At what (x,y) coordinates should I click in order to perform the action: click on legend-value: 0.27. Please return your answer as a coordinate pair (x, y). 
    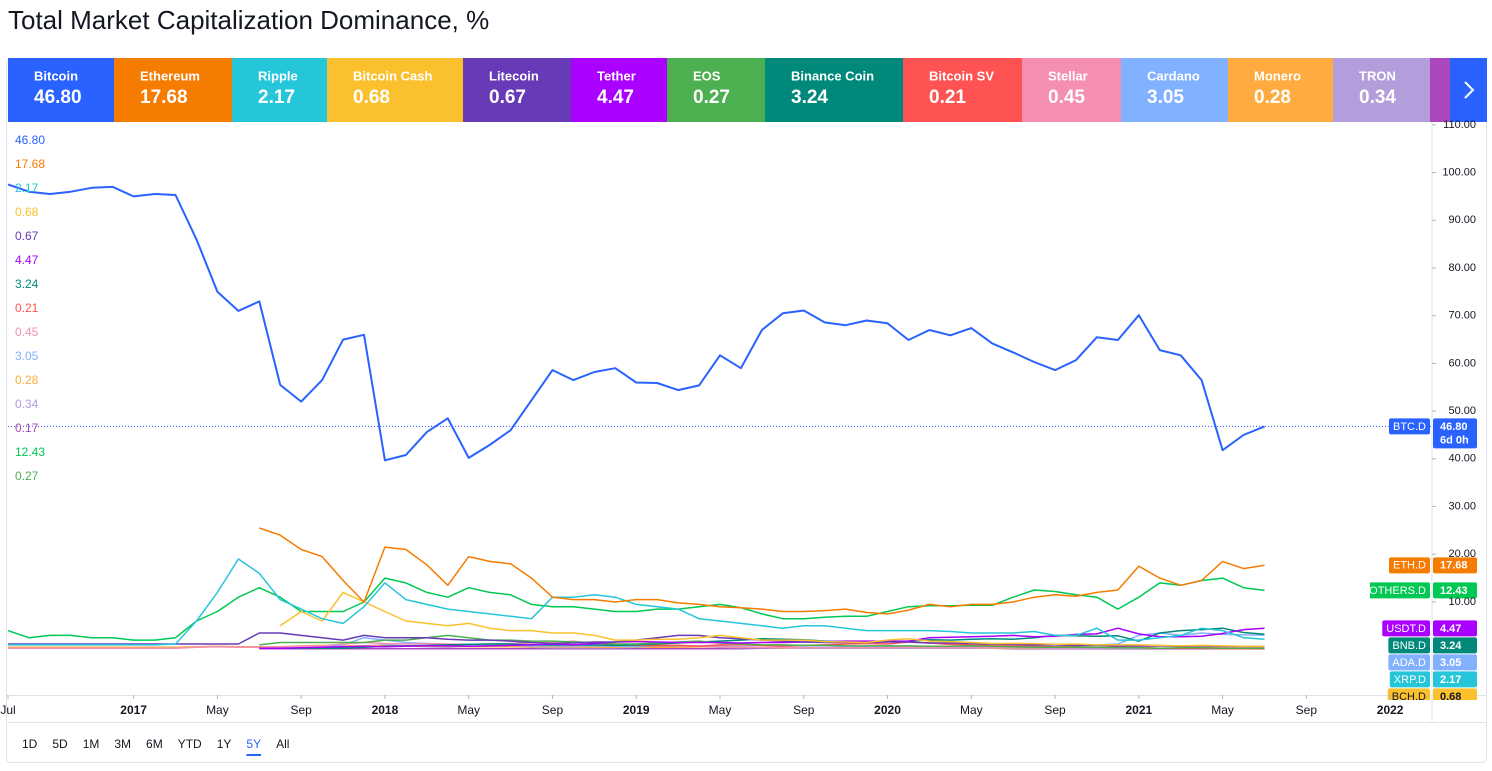
    Looking at the image, I should click on (27, 476).